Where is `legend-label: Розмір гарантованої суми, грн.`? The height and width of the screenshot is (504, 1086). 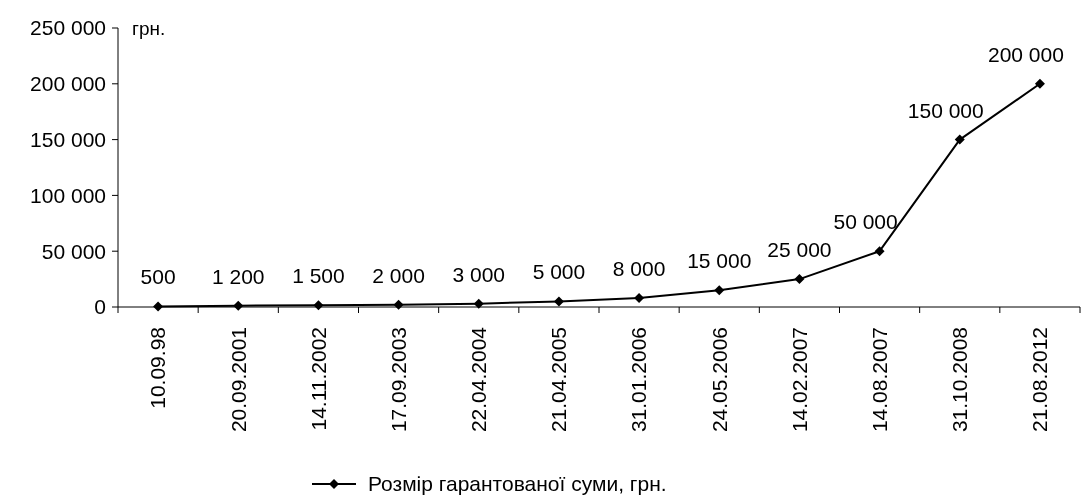 legend-label: Розмір гарантованої суми, грн. is located at coordinates (517, 484).